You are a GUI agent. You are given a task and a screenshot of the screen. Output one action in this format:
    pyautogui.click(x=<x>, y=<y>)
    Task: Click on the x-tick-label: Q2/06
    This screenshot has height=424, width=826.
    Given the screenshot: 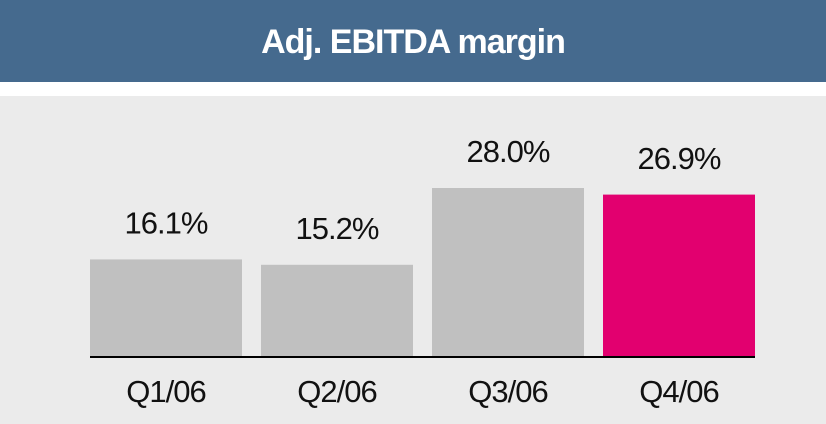 What is the action you would take?
    pyautogui.click(x=336, y=391)
    